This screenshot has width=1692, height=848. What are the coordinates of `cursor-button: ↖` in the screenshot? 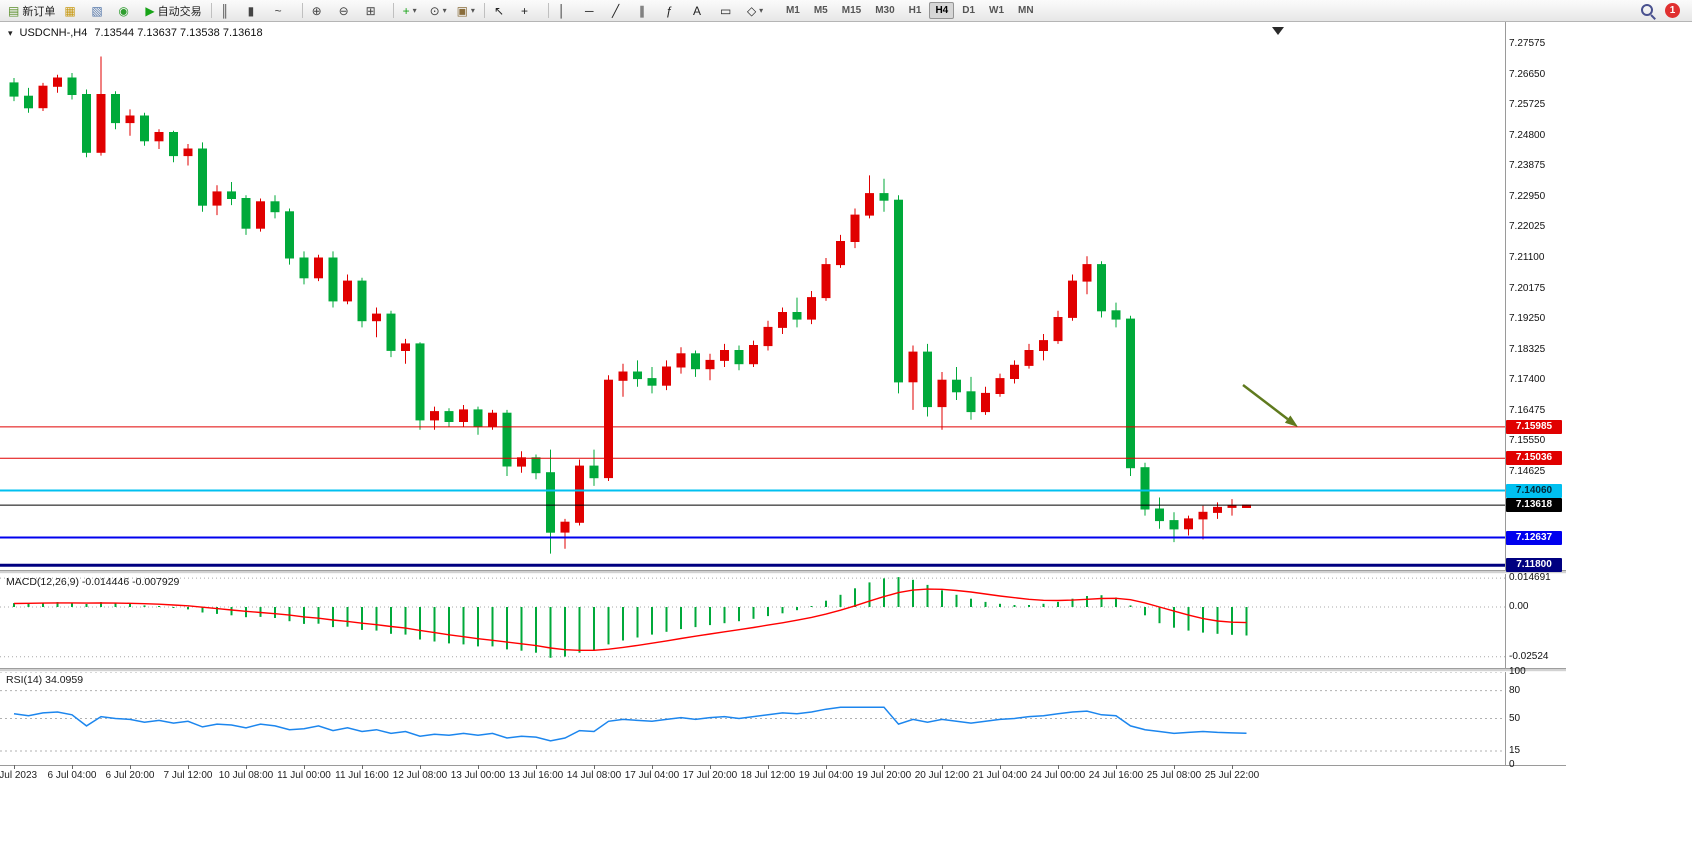 It's located at (503, 11).